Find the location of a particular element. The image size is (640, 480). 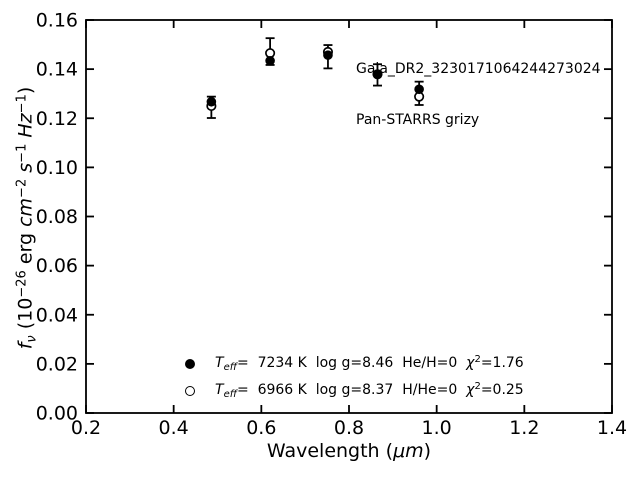

annotation-source-id: Gaia_DR2_3230171064244273024 is located at coordinates (478, 69).